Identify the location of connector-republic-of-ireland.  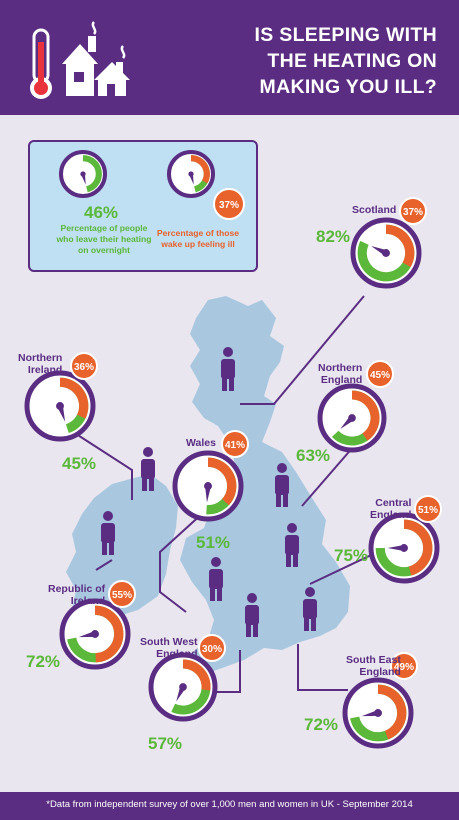
(104, 565).